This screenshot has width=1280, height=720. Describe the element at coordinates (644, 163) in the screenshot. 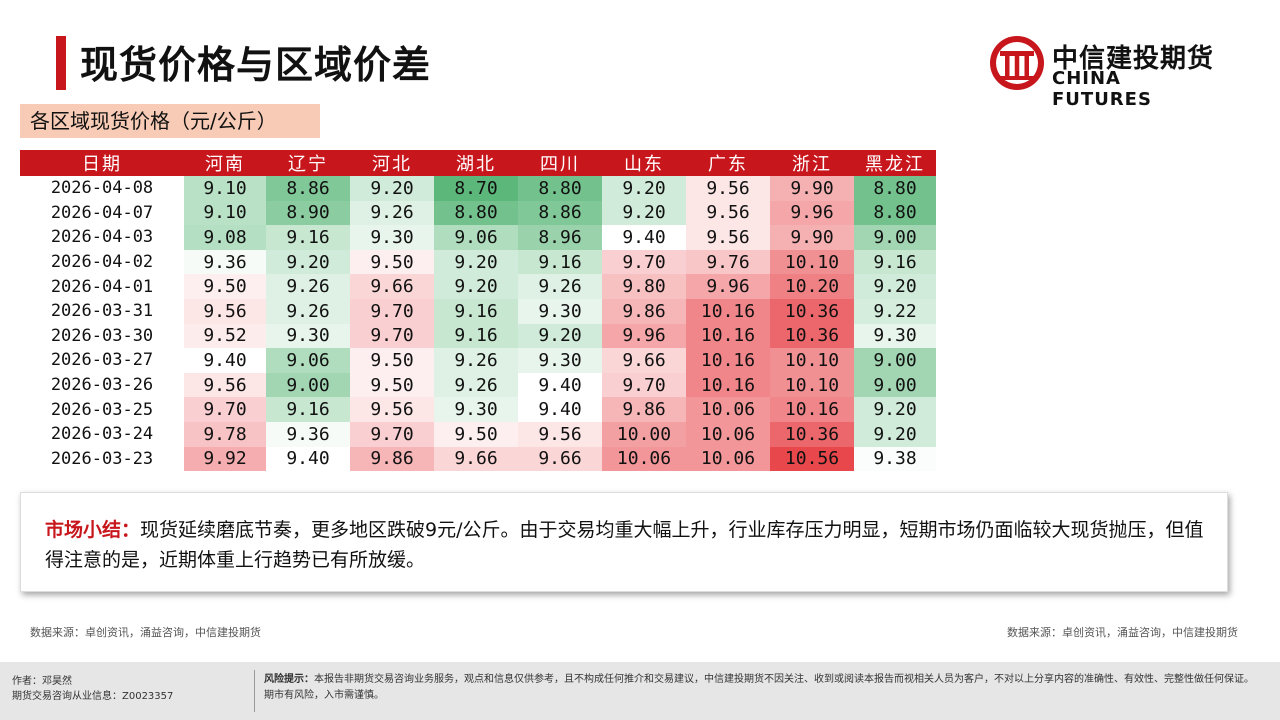

I see `column-header-region: 山东` at that location.